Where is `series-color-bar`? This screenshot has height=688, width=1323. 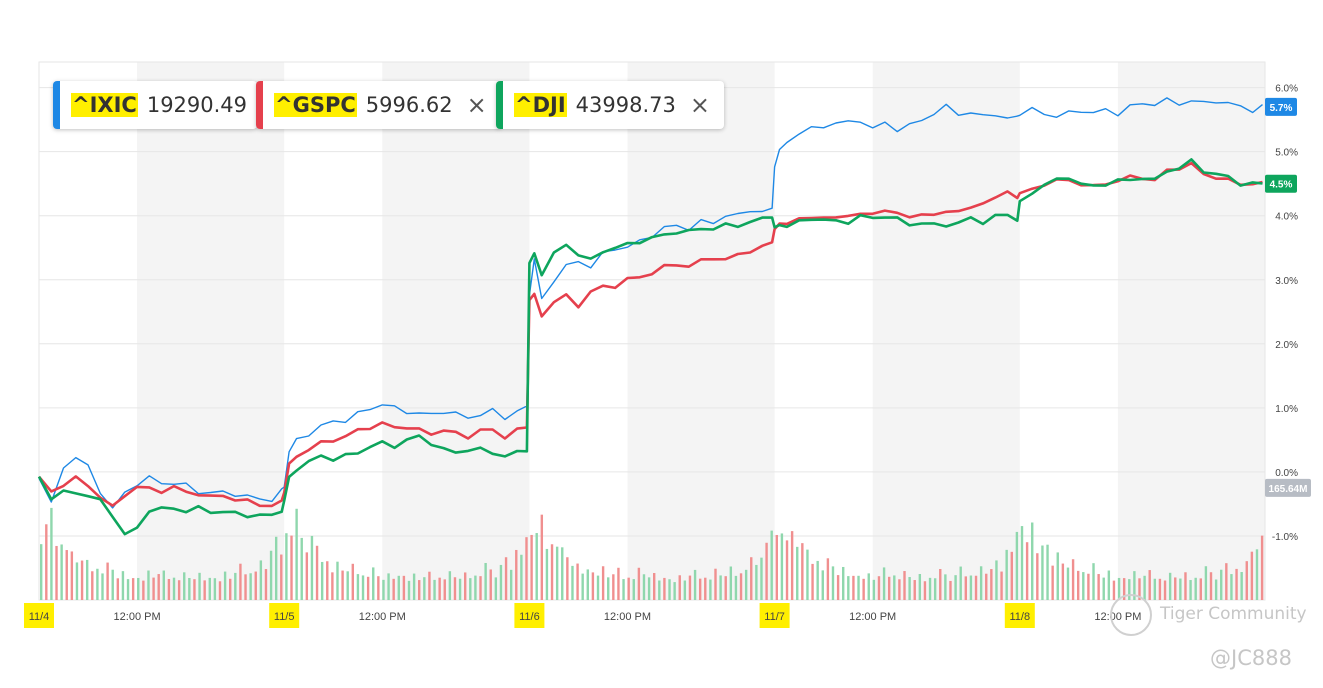
series-color-bar is located at coordinates (499, 105).